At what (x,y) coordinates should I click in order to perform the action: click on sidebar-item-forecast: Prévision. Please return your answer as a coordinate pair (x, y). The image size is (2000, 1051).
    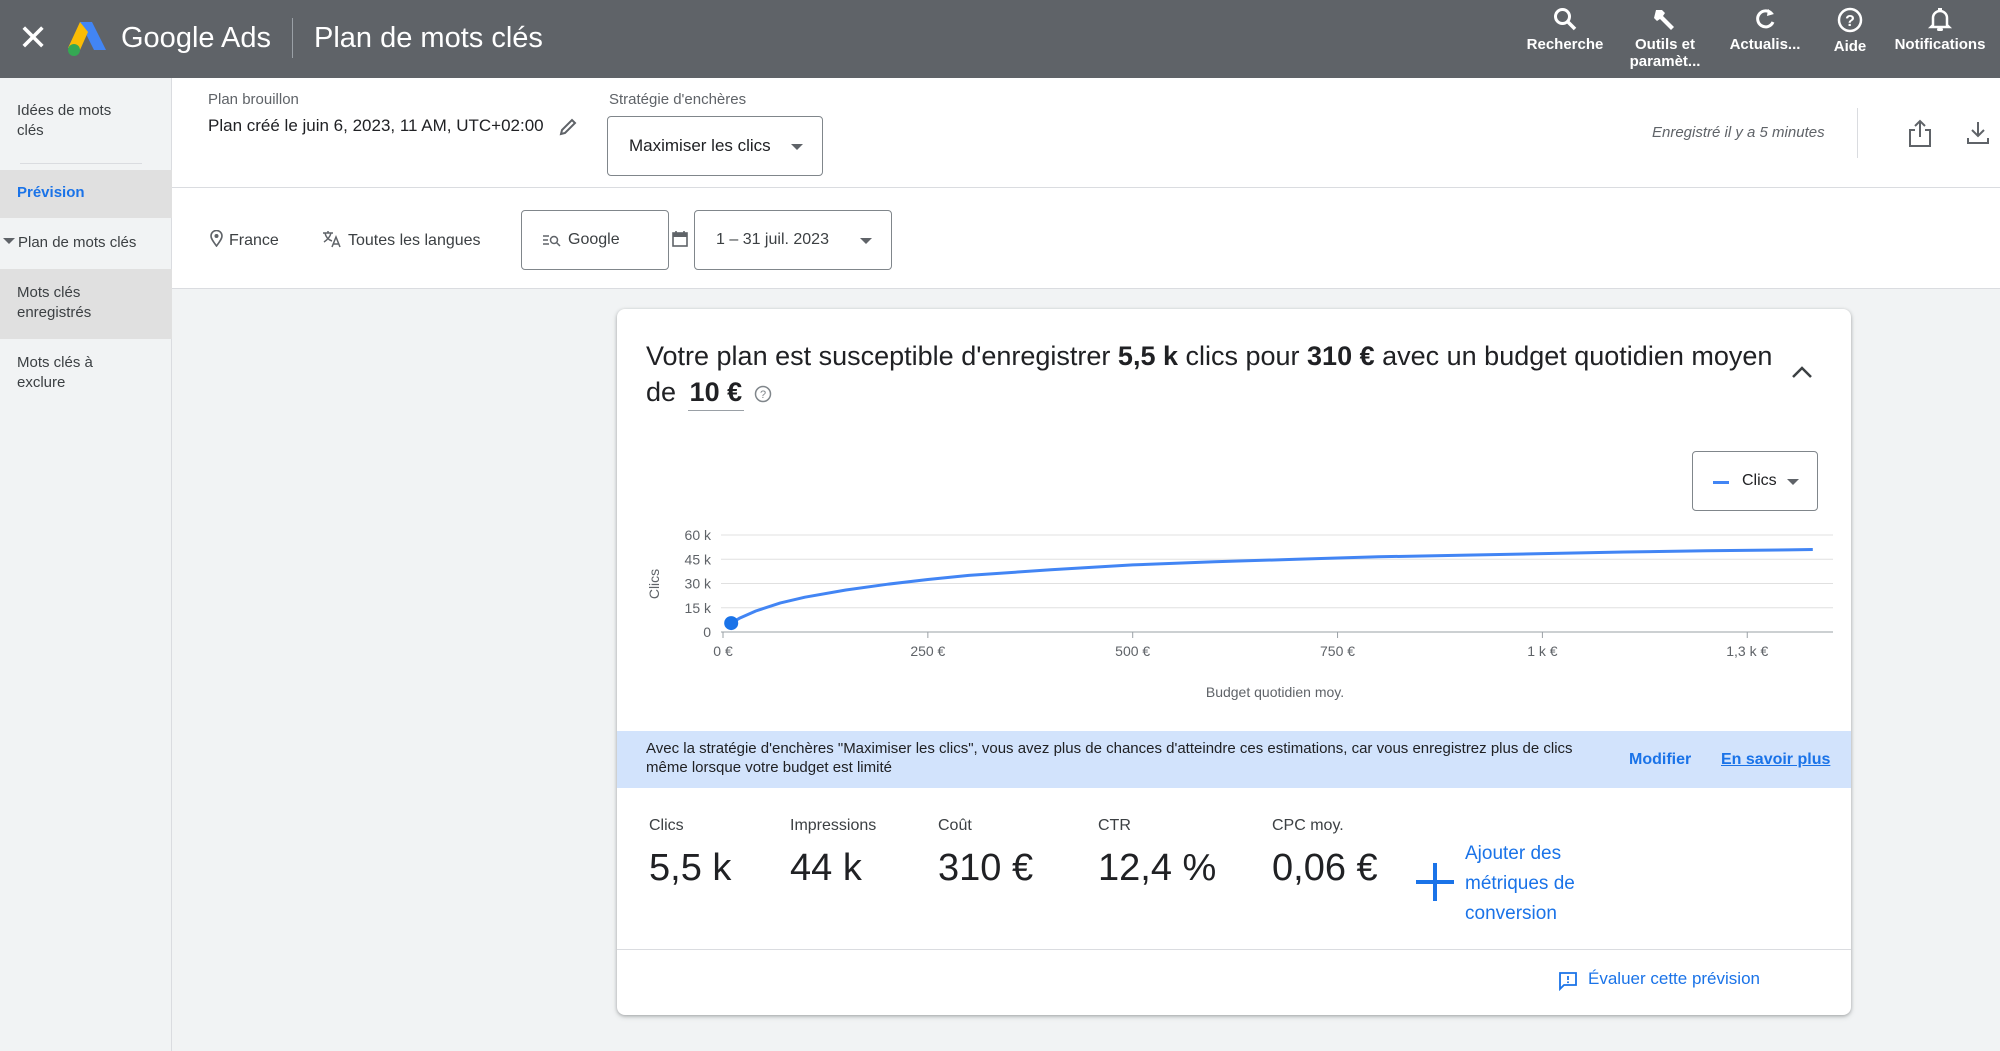
    Looking at the image, I should click on (51, 192).